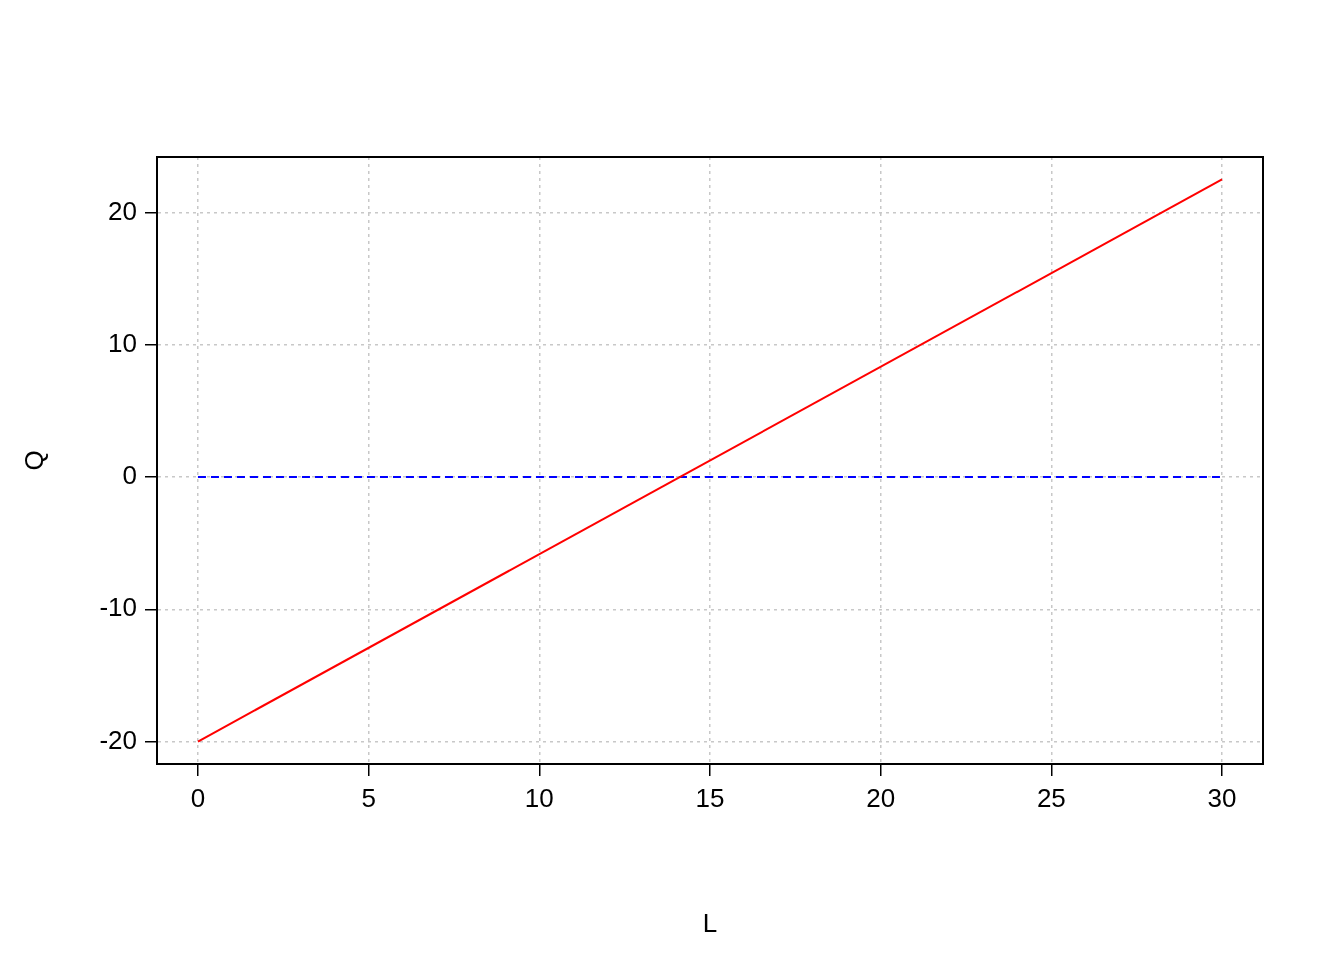 This screenshot has width=1344, height=960. I want to click on y-tick-label: -20, so click(118, 739).